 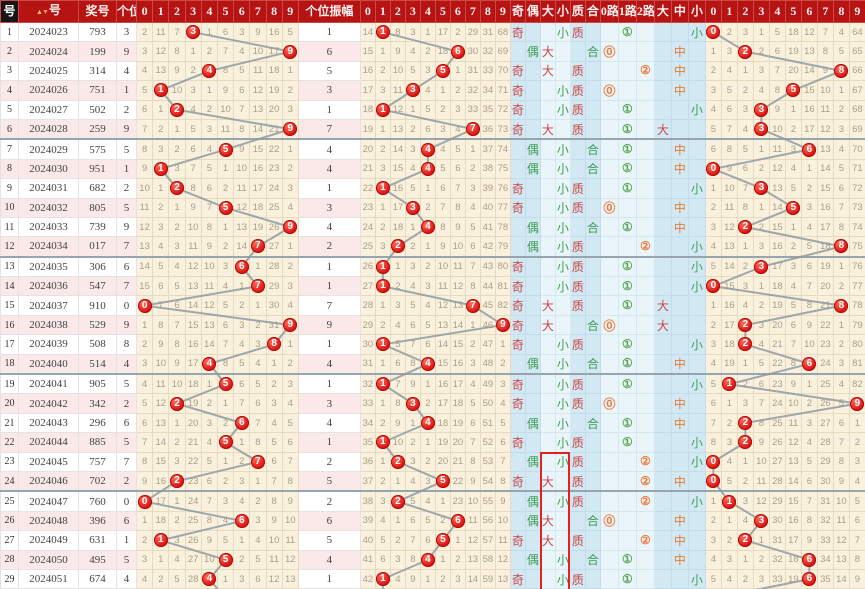 I want to click on trend-cell: 0, so click(x=713, y=286).